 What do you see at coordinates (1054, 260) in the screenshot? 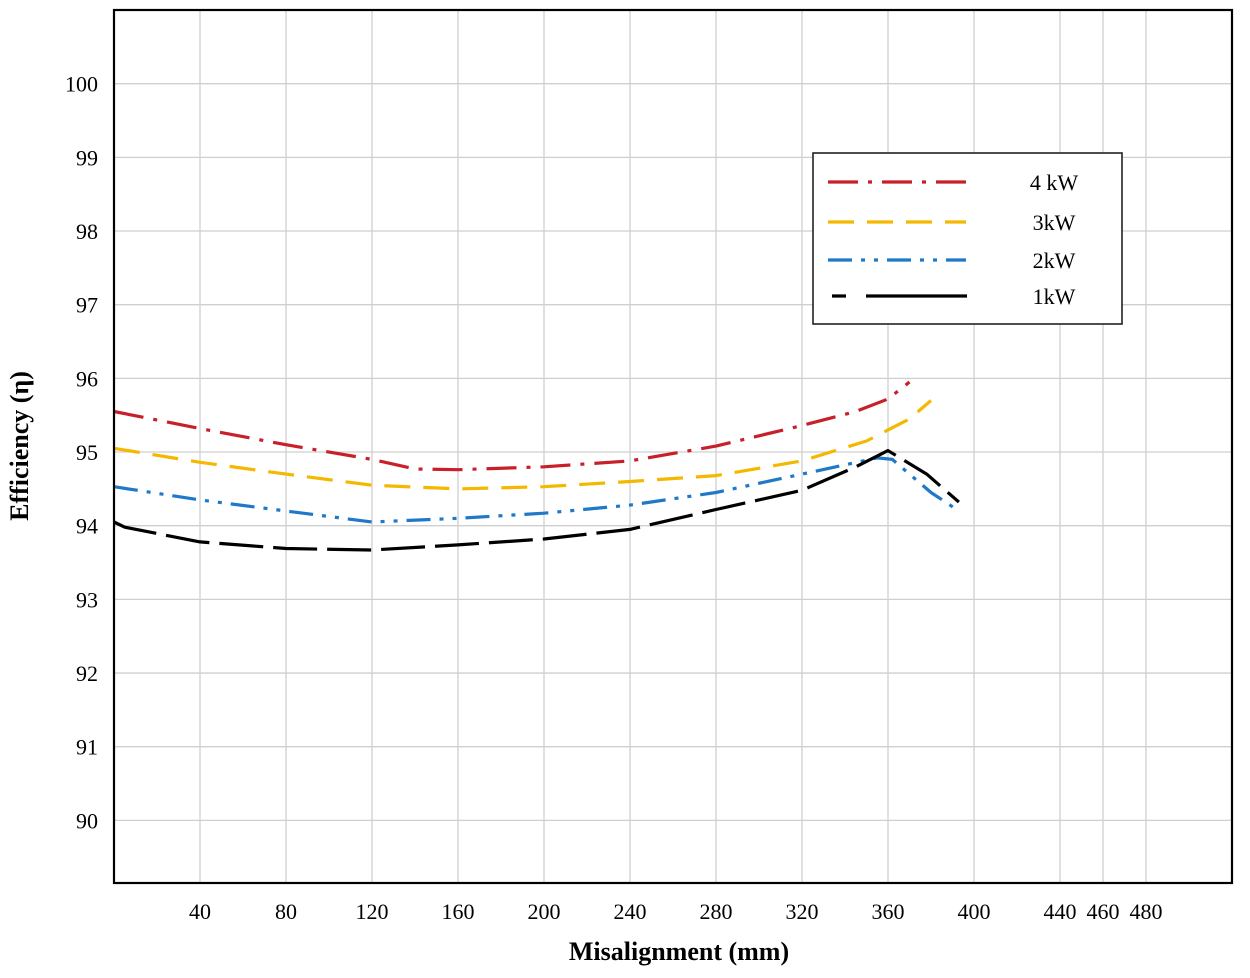
I see `legend-label: 2kW` at bounding box center [1054, 260].